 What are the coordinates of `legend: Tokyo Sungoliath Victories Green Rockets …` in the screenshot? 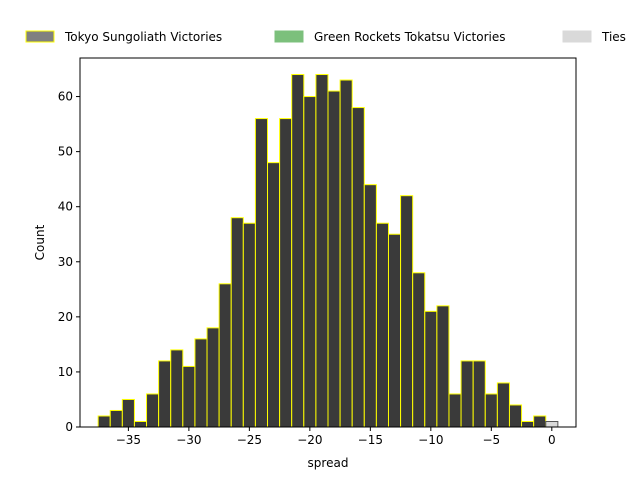 It's located at (325, 37).